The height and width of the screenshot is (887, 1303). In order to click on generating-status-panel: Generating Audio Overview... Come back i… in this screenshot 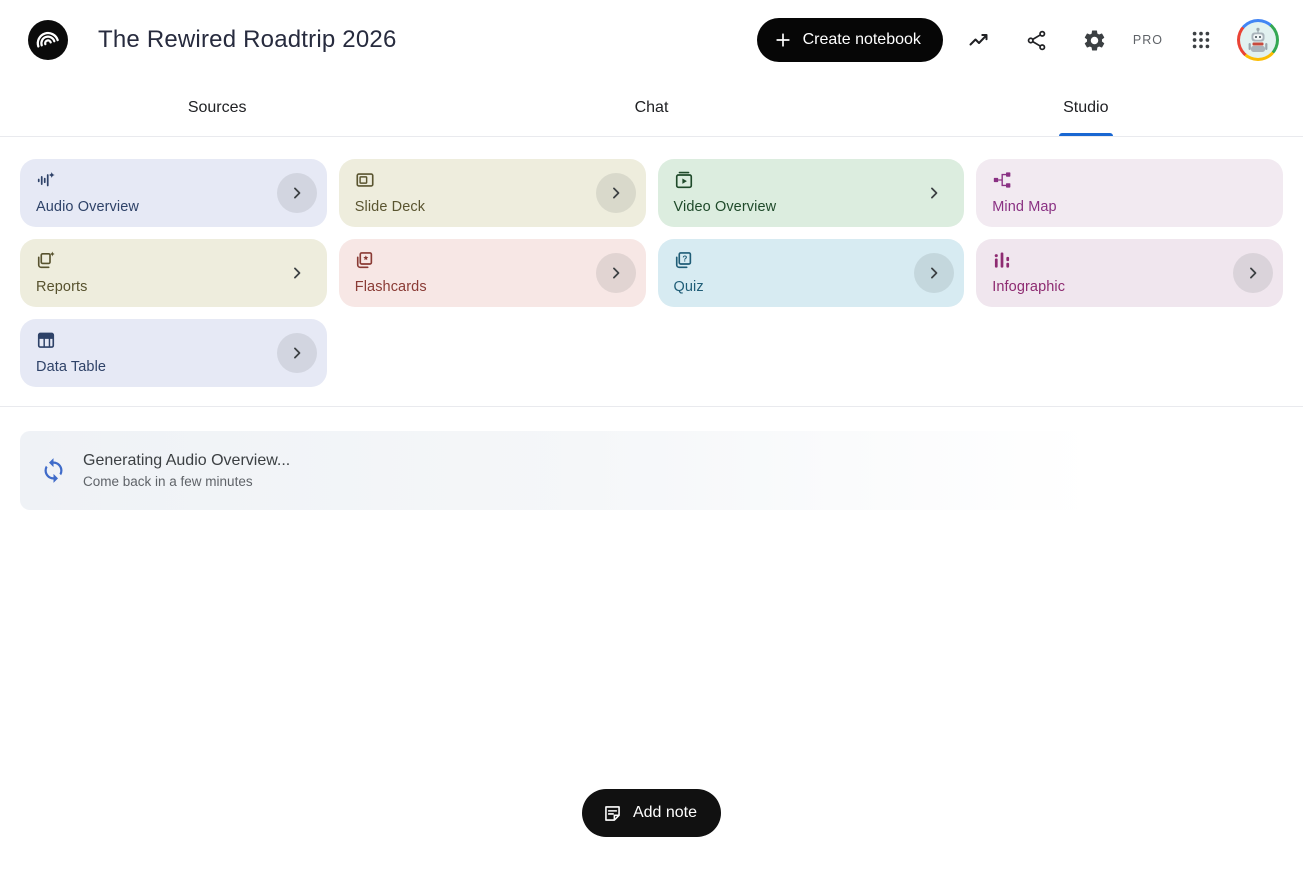, I will do `click(651, 470)`.